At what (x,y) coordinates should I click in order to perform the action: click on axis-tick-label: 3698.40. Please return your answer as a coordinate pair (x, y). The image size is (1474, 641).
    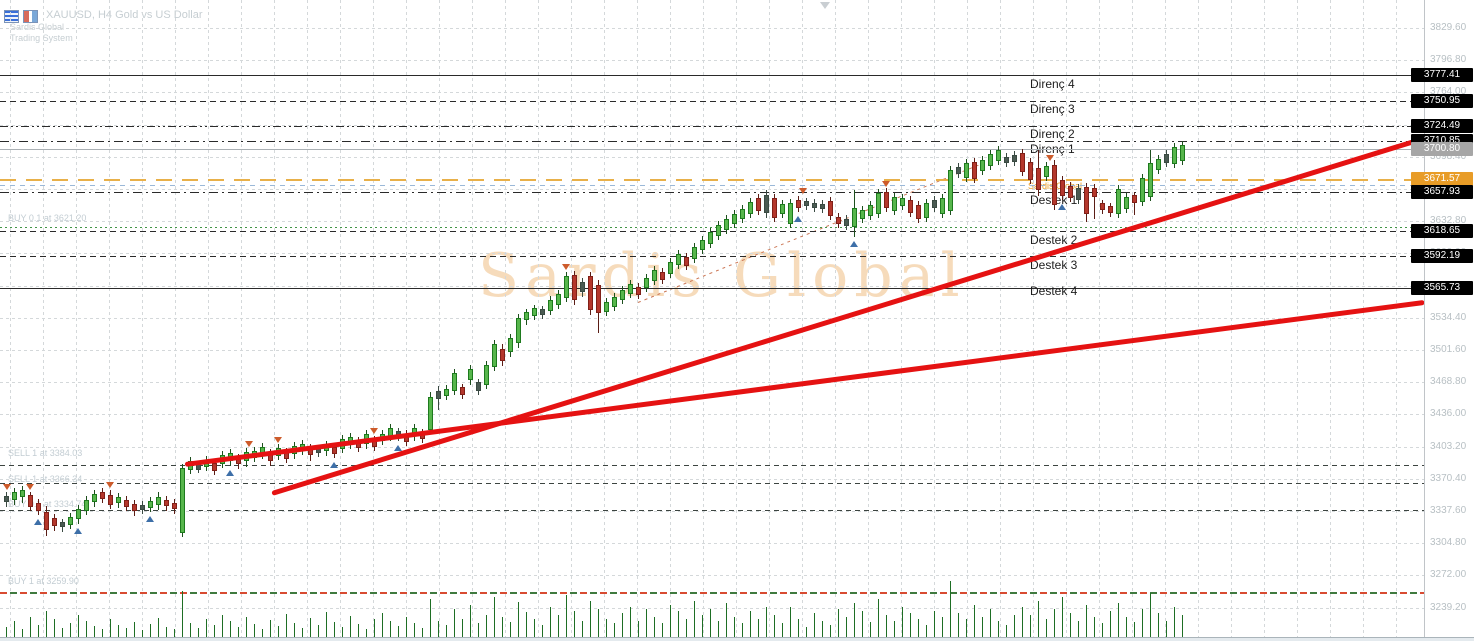
    Looking at the image, I should click on (1448, 156).